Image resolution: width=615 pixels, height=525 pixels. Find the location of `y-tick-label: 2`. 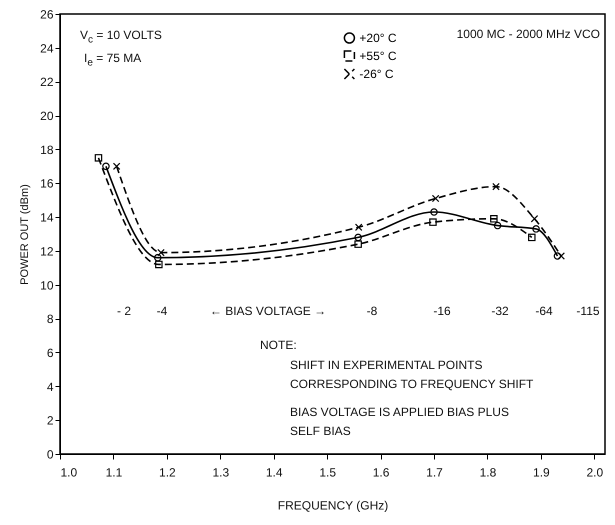

y-tick-label: 2 is located at coordinates (50, 421).